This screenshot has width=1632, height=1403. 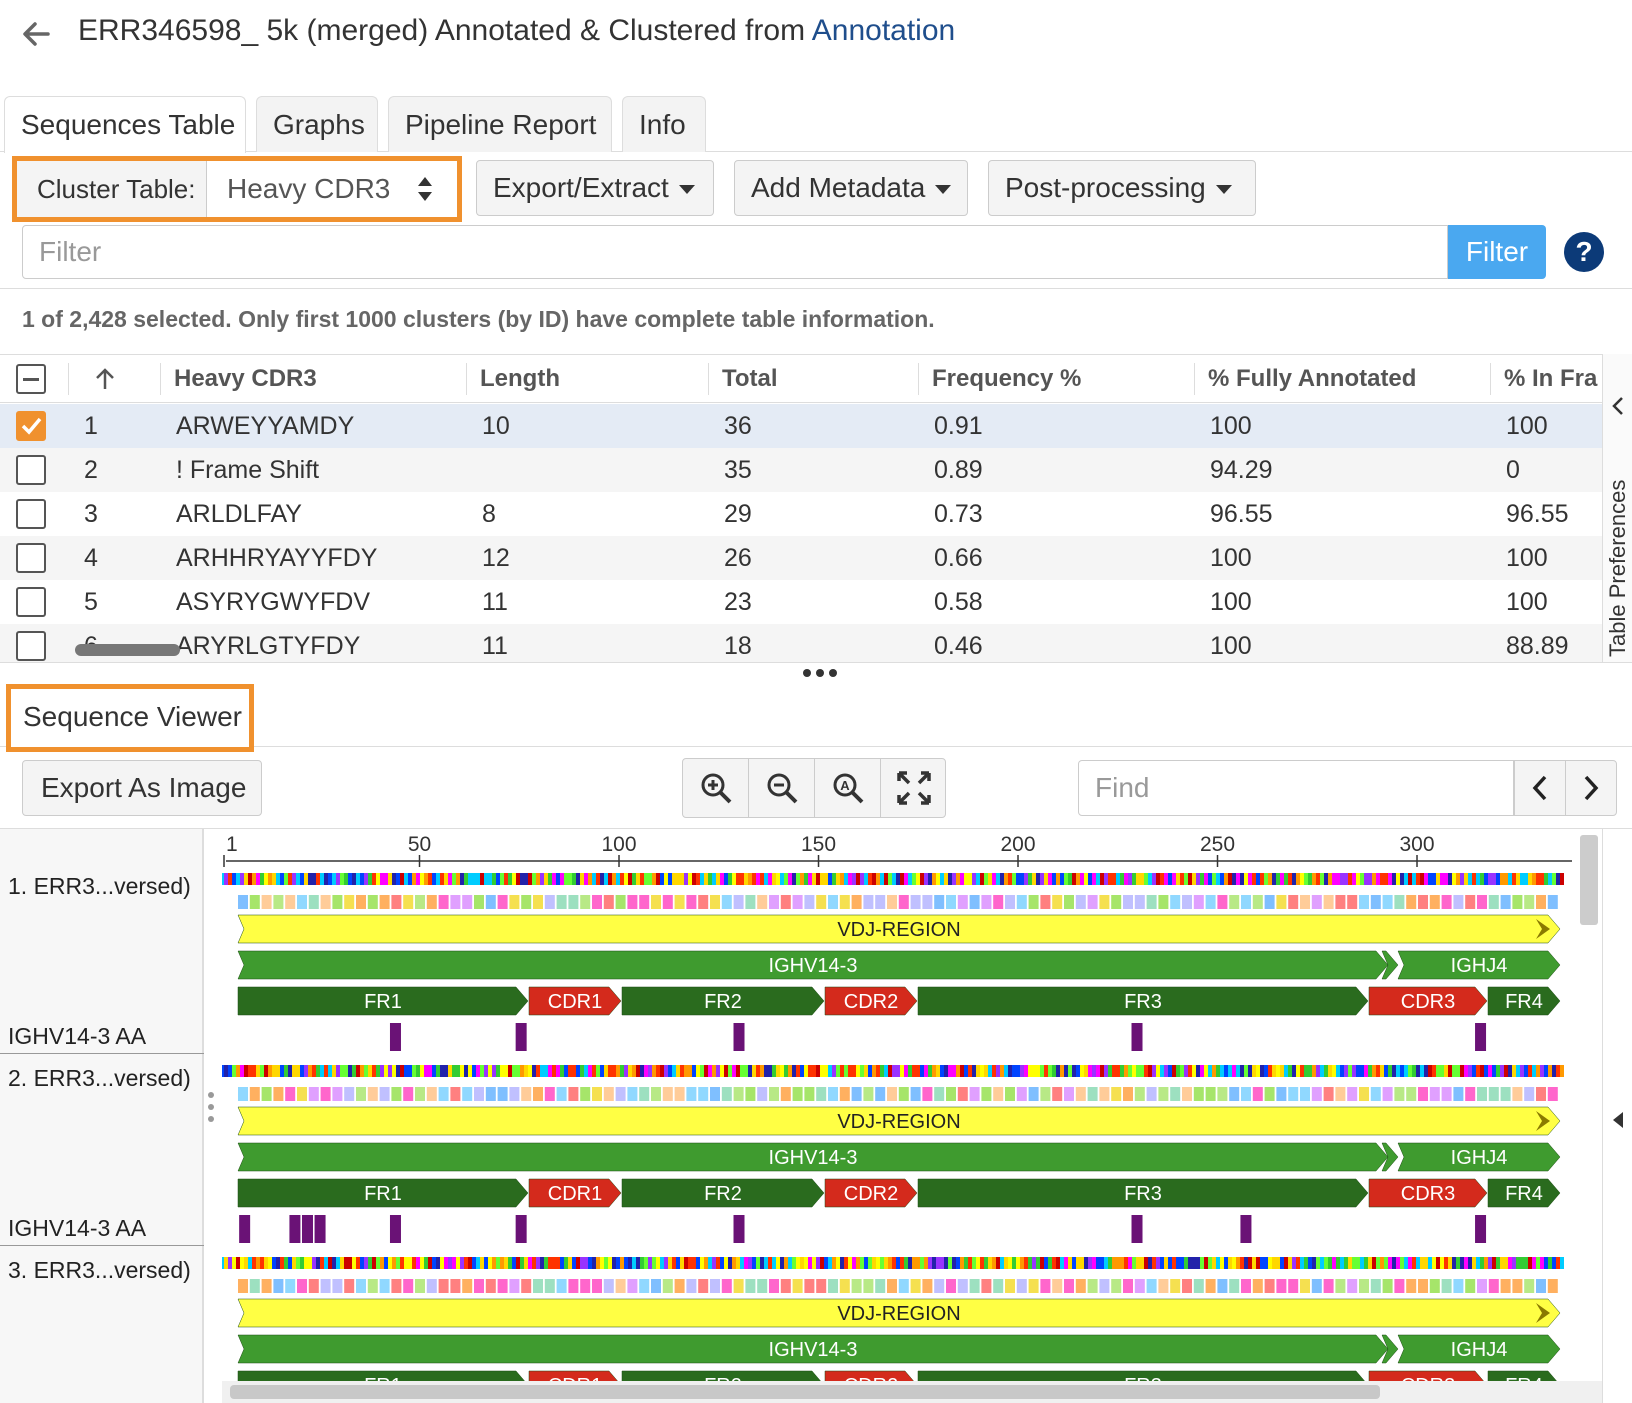 What do you see at coordinates (750, 378) in the screenshot?
I see `column-header-total: Total` at bounding box center [750, 378].